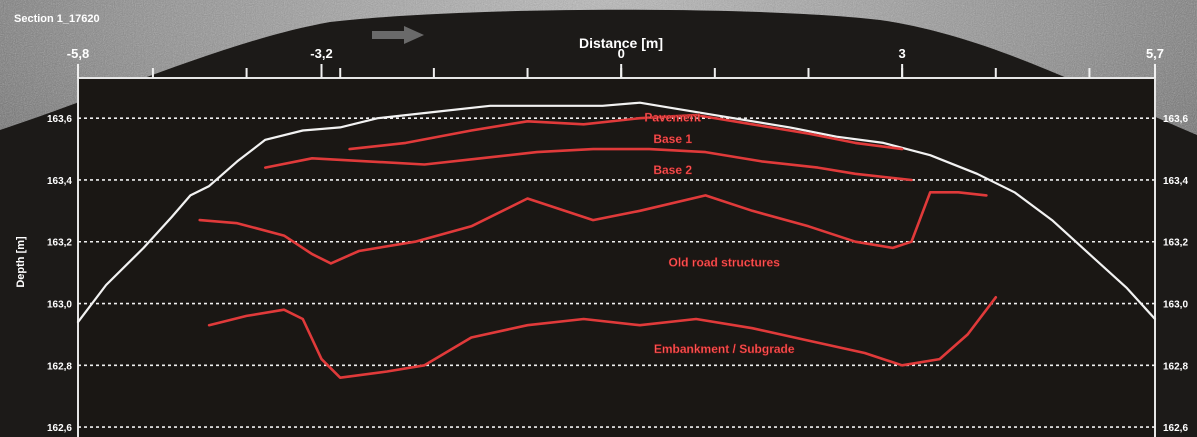 The height and width of the screenshot is (437, 1197). I want to click on y-tick-label-left: 163,0, so click(59, 305).